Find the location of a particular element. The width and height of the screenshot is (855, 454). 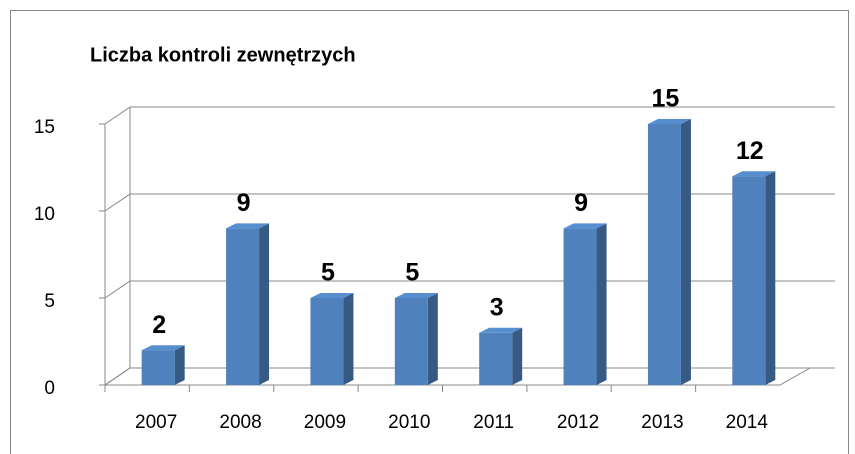

x-tick-label: 2014 is located at coordinates (747, 422).